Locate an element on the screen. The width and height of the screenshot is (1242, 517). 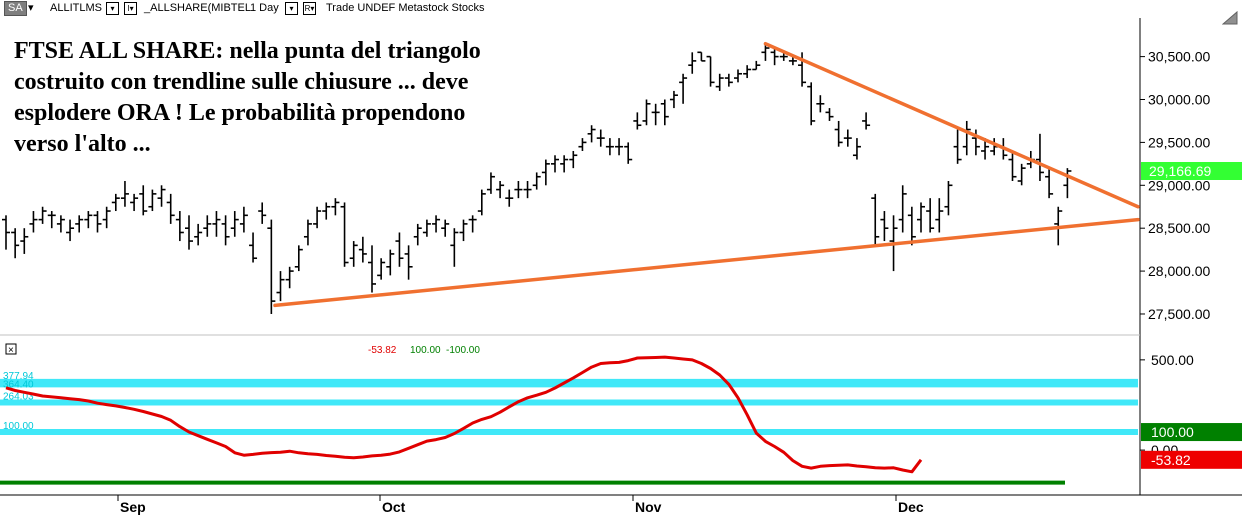
time-tick-label: Nov is located at coordinates (648, 507).